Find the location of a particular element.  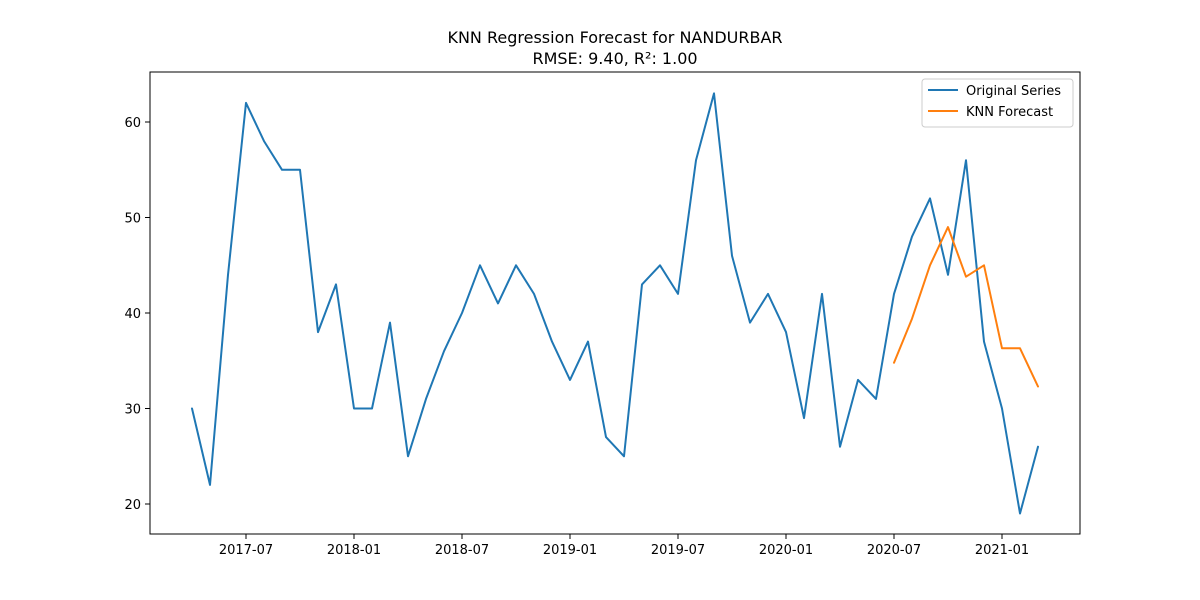

x-tick-label: 2020-01 is located at coordinates (786, 550).